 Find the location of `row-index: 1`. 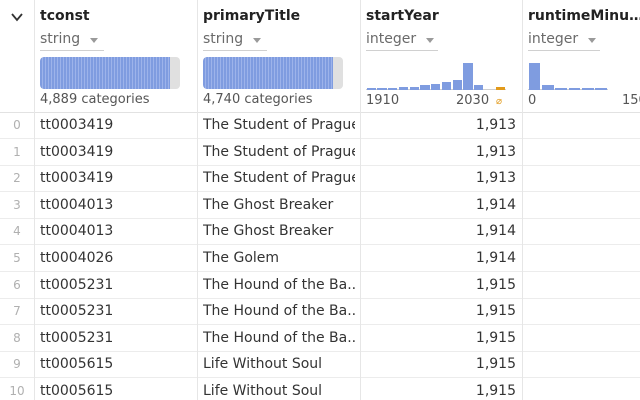

row-index: 1 is located at coordinates (17, 151).